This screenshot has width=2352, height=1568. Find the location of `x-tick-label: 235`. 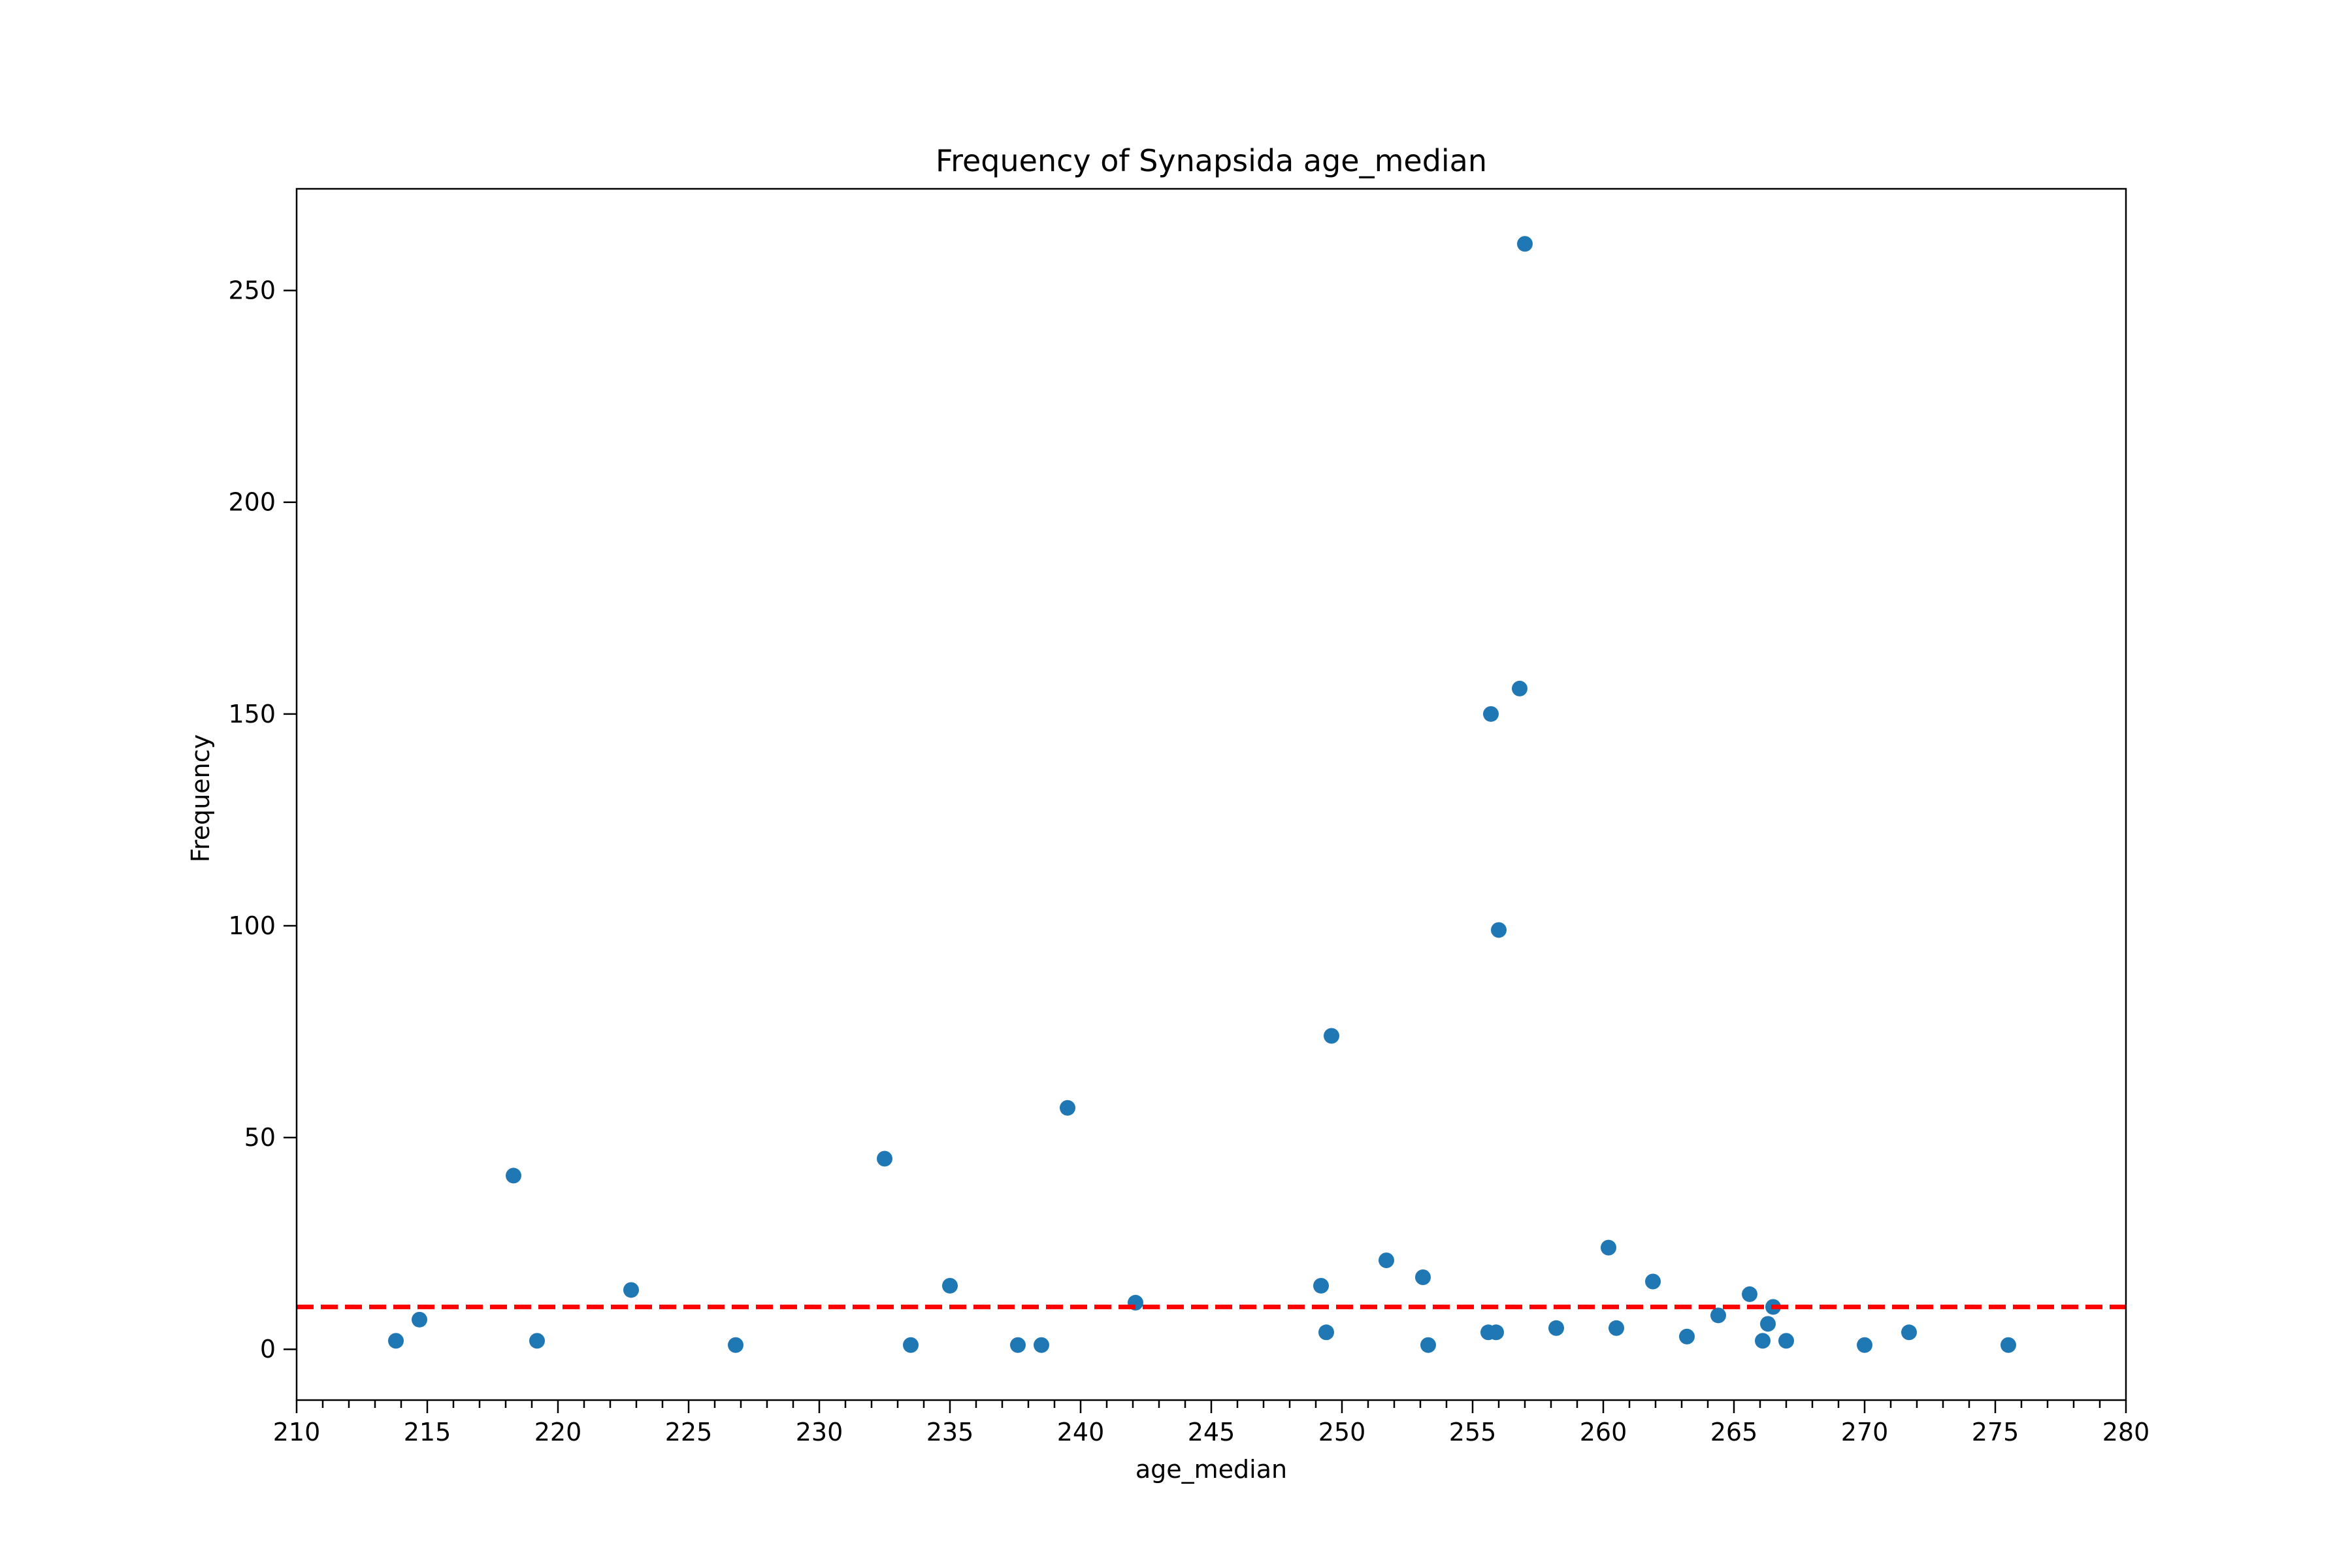

x-tick-label: 235 is located at coordinates (950, 1432).